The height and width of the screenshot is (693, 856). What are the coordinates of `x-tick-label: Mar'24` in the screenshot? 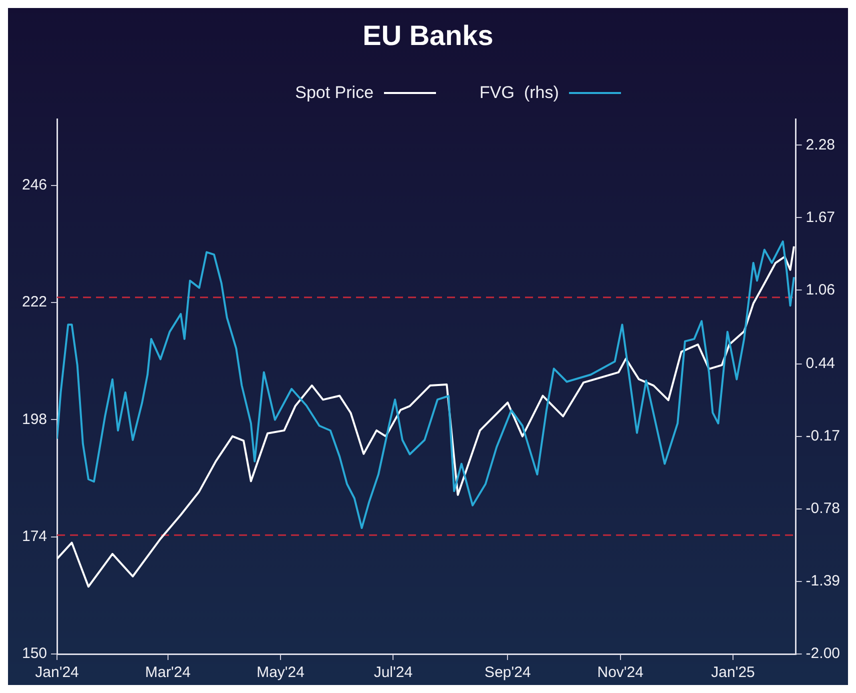 It's located at (168, 673).